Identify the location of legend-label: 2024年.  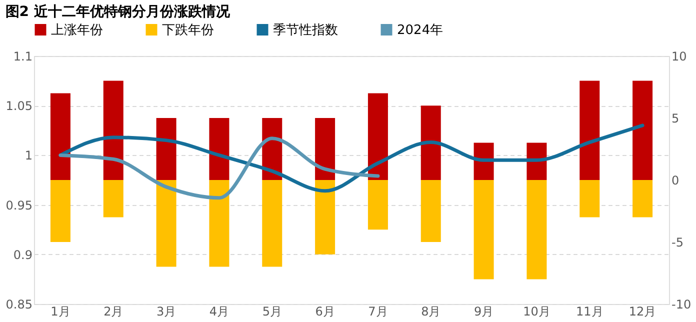
(420, 30).